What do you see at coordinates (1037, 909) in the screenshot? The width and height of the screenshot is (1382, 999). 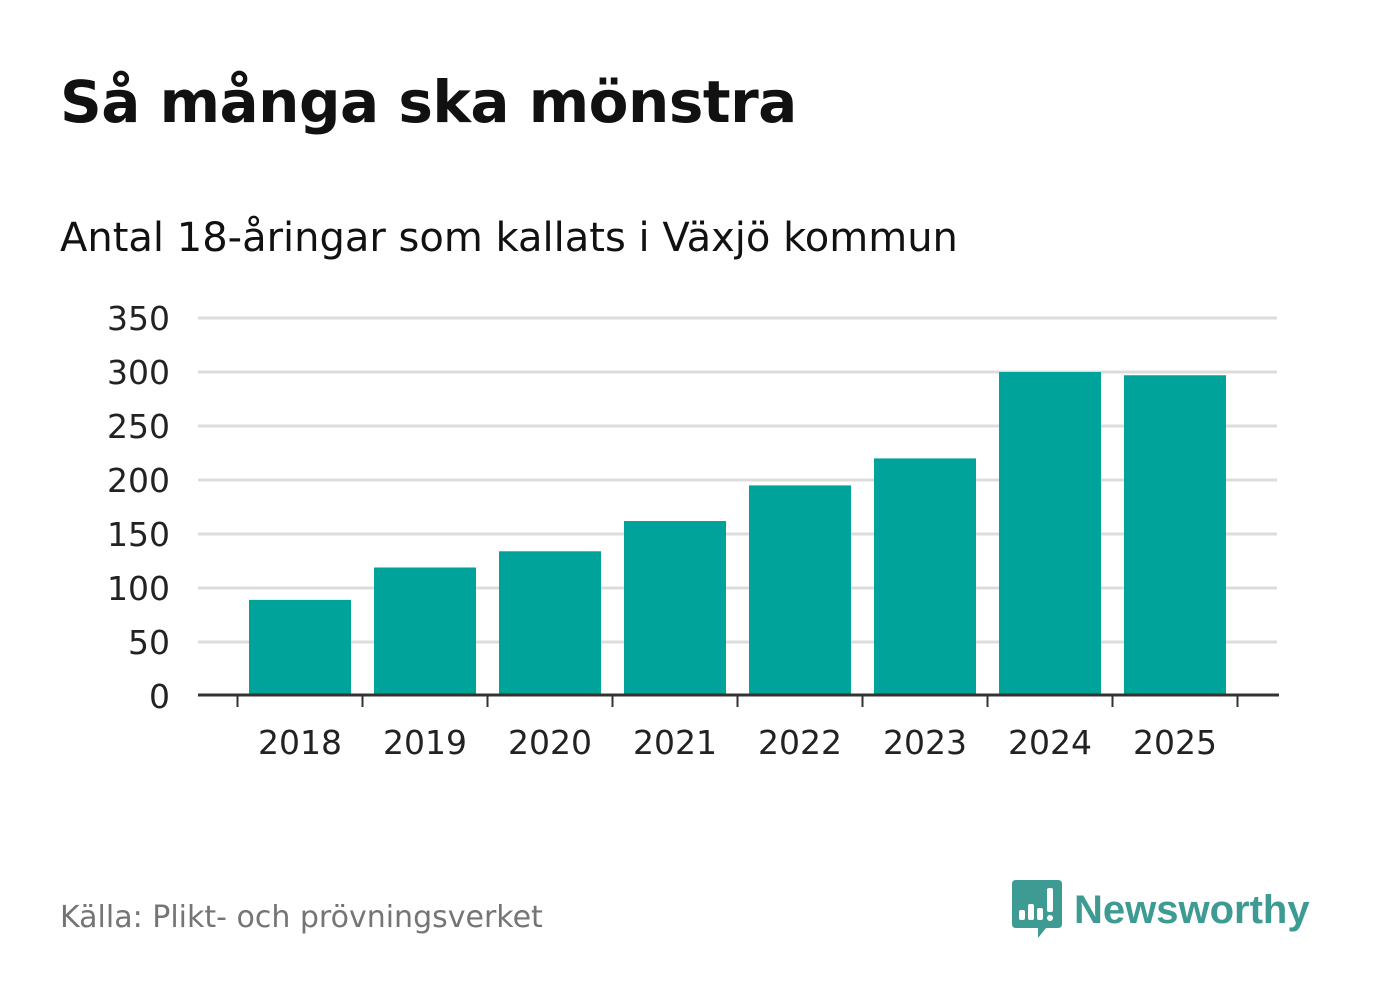 I see `newsworthy-logo-icon` at bounding box center [1037, 909].